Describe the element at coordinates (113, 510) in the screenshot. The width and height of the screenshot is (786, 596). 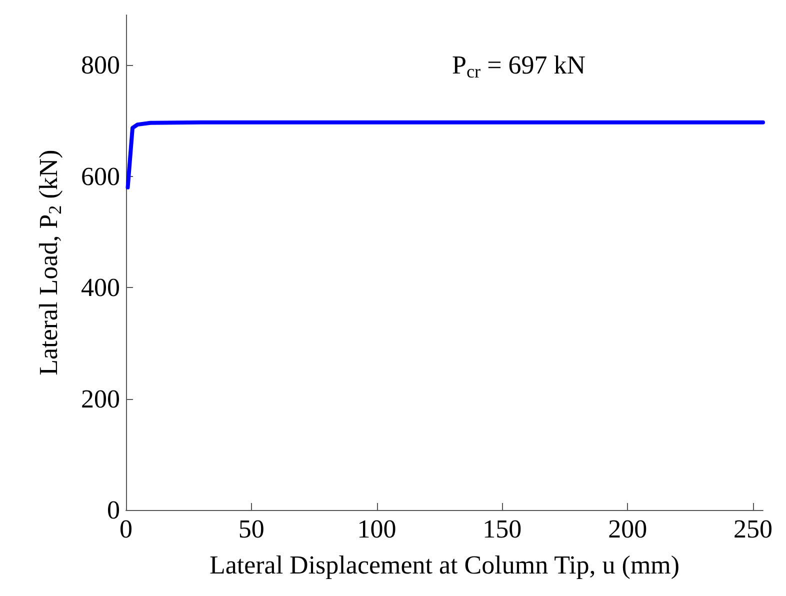
I see `y-tick-label: 0` at that location.